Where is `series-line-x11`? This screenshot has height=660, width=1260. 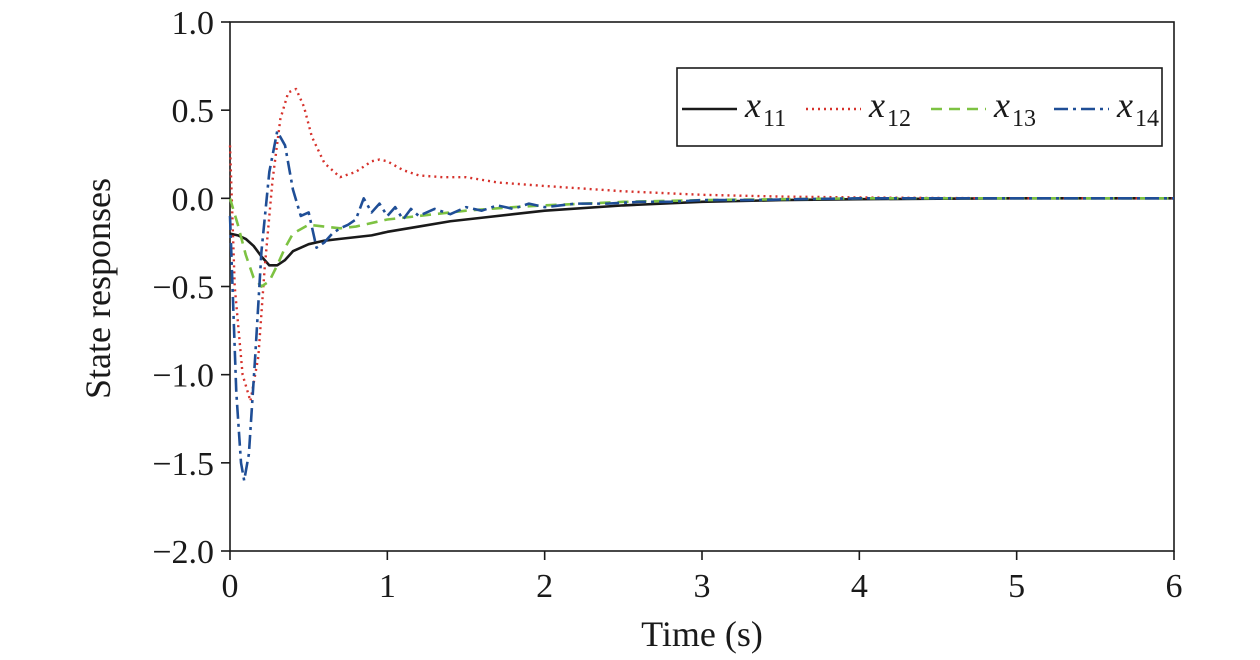
series-line-x11 is located at coordinates (701, 232).